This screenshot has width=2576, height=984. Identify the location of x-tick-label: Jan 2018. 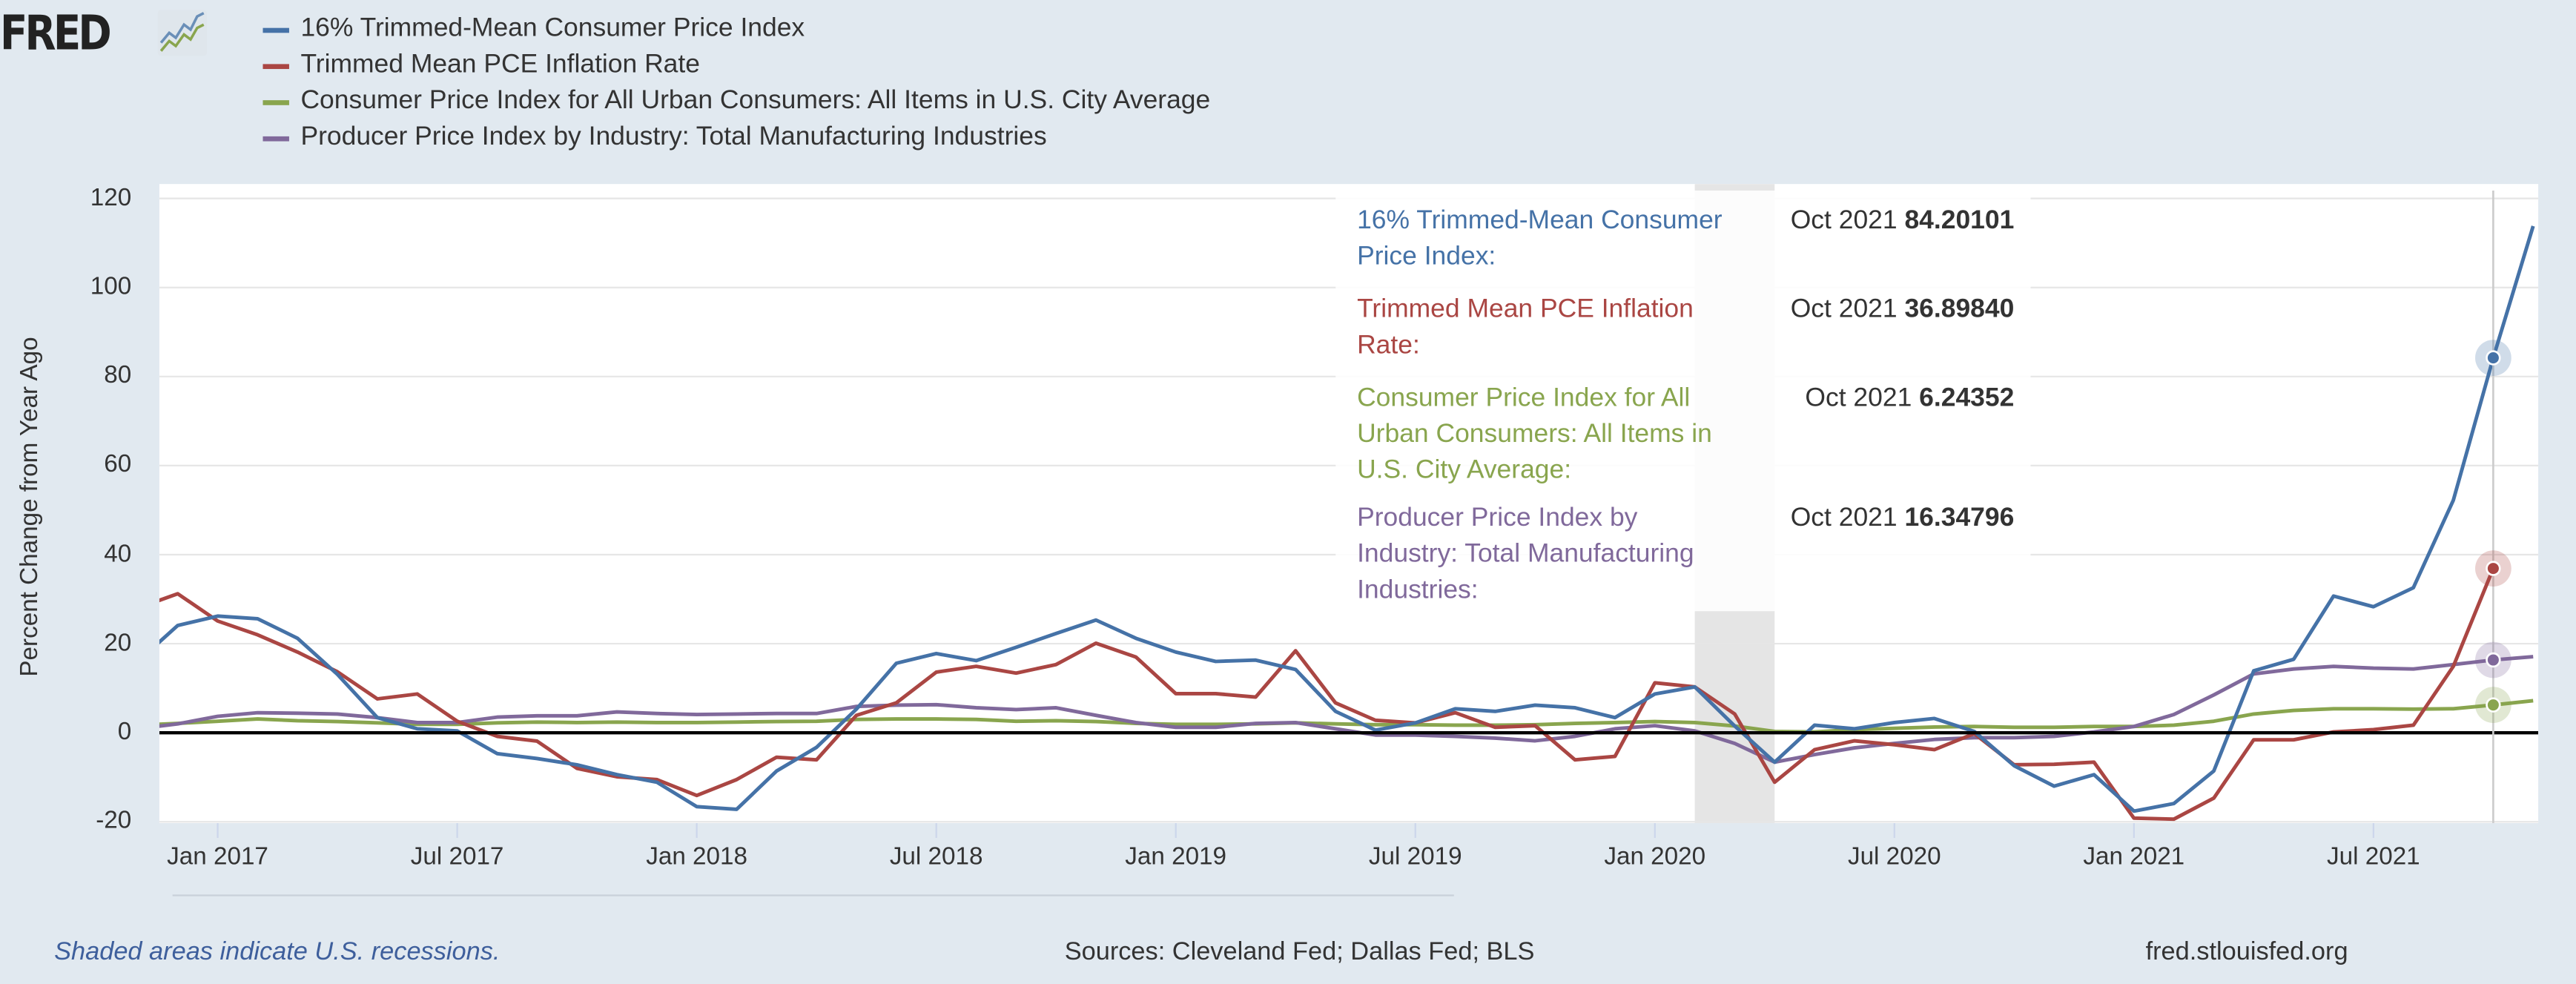
(696, 856).